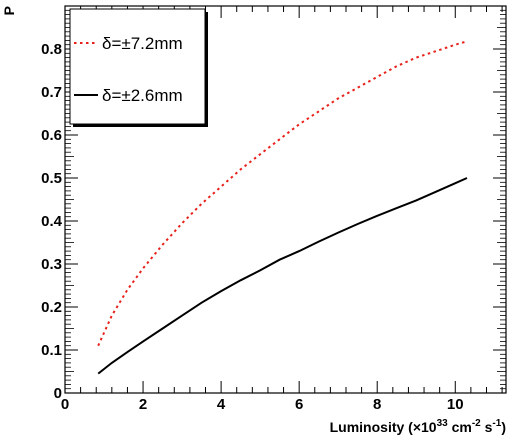 This screenshot has width=512, height=439. What do you see at coordinates (51, 92) in the screenshot?
I see `y-tick-label: 0.7` at bounding box center [51, 92].